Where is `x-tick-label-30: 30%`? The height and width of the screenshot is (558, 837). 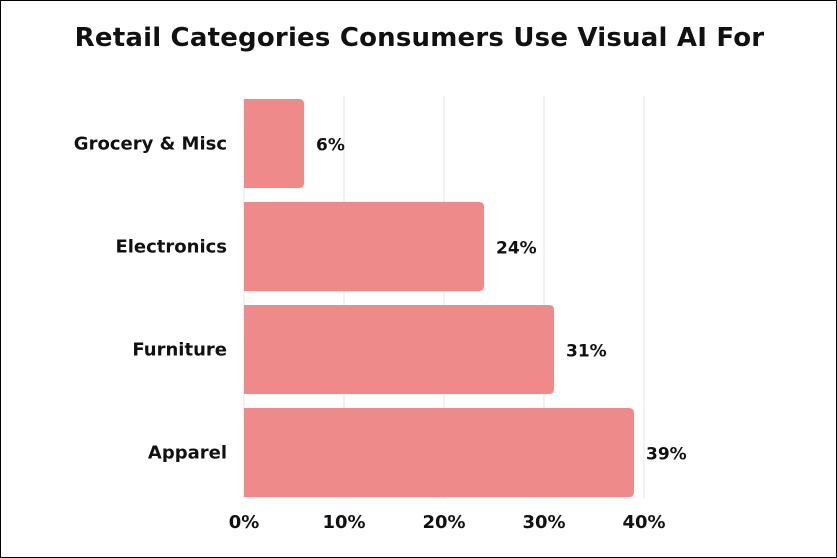 x-tick-label-30: 30% is located at coordinates (543, 522).